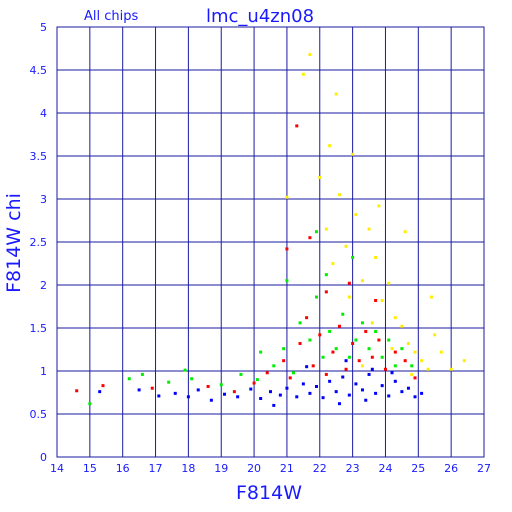  Describe the element at coordinates (43, 113) in the screenshot. I see `y-tick-label: 4` at that location.